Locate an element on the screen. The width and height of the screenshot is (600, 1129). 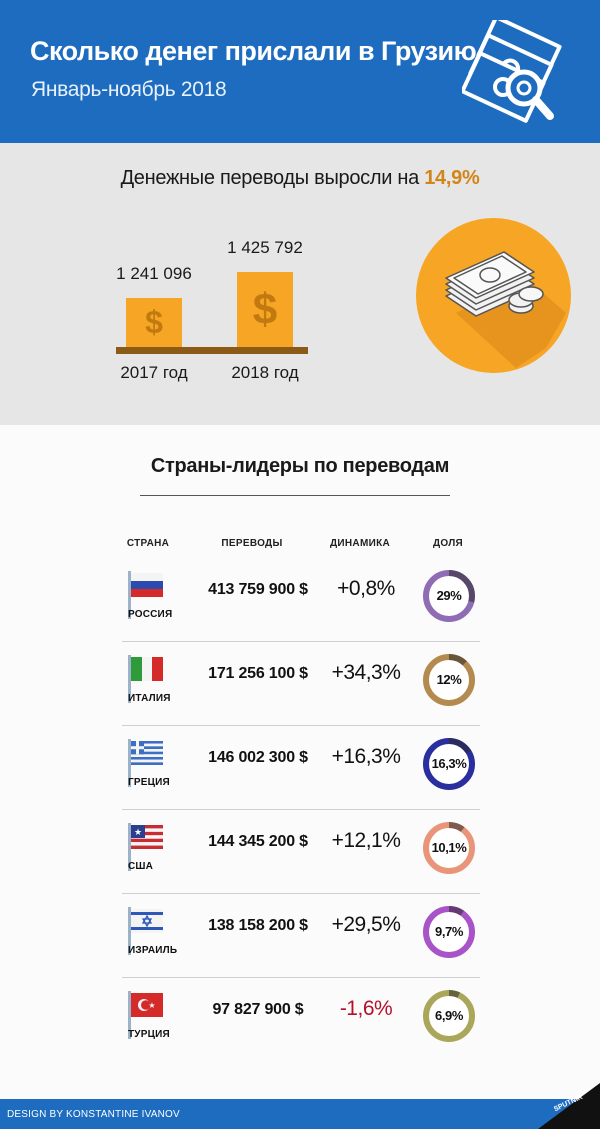
year-label-2018: 2018 год is located at coordinates (265, 372).